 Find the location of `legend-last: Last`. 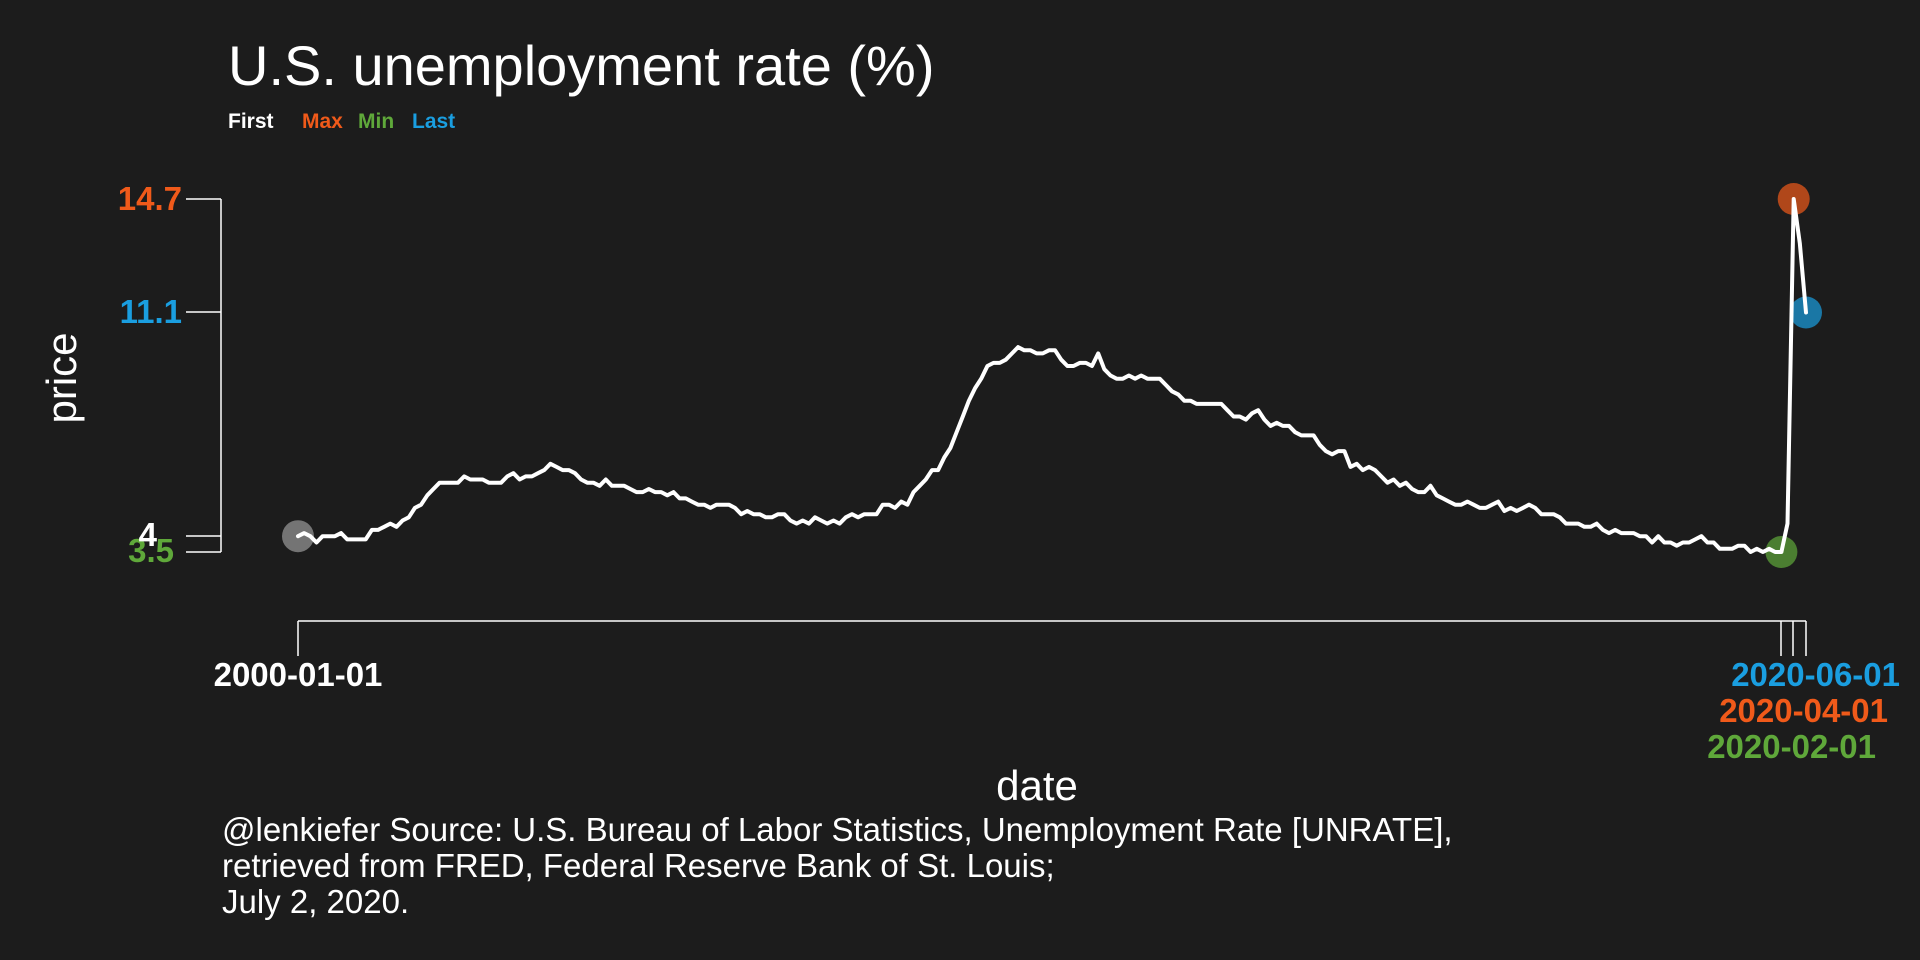

legend-last: Last is located at coordinates (433, 121).